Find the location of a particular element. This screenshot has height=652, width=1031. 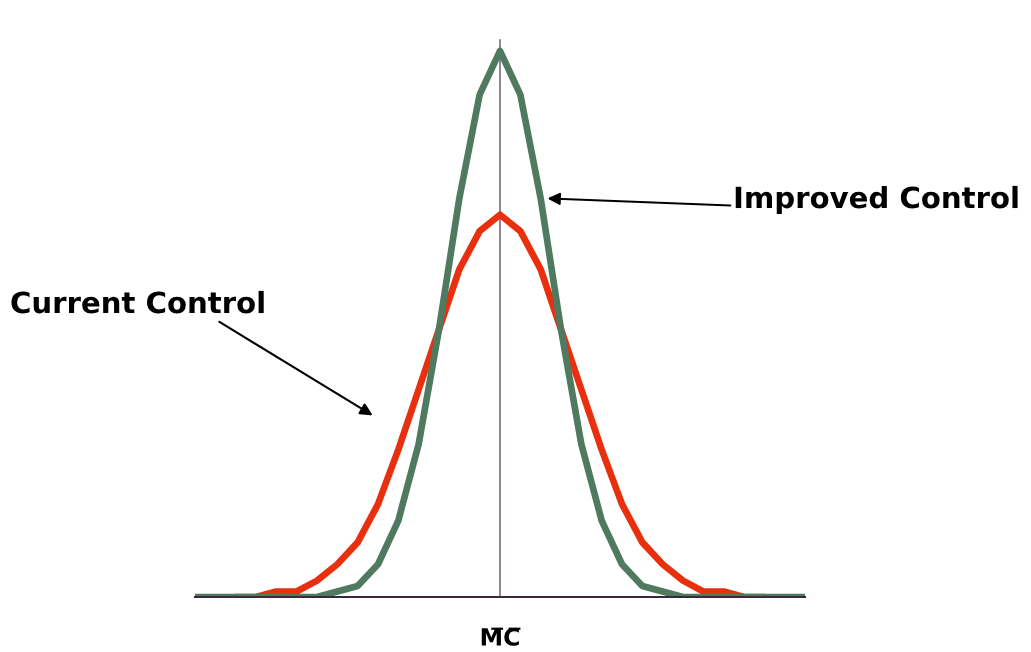

text: M̅C̅ is located at coordinates (501, 636).